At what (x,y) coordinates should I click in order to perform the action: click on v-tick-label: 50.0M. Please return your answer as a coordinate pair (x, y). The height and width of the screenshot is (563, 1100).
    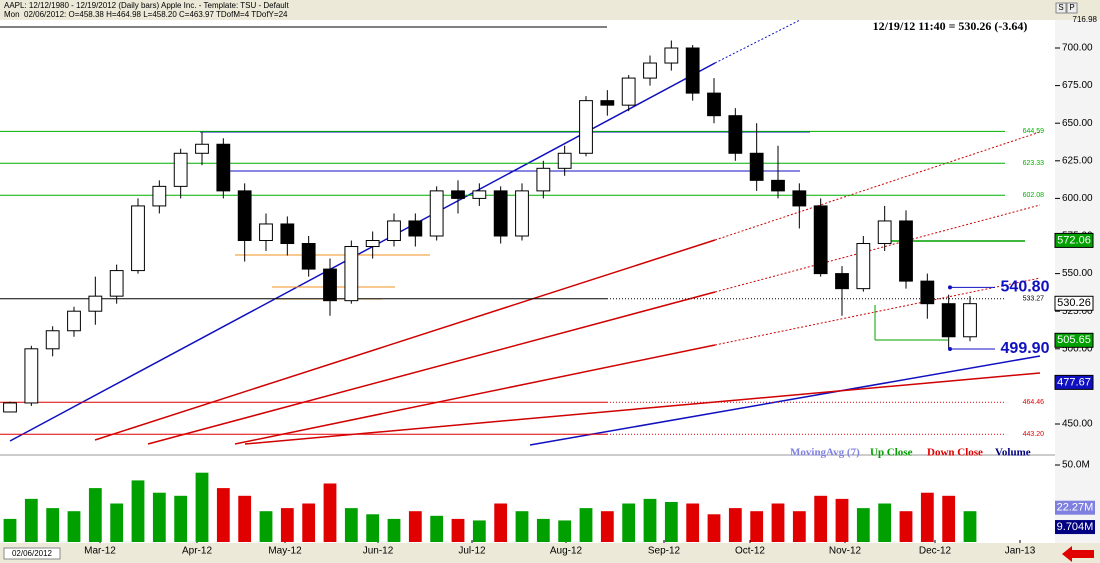
    Looking at the image, I should click on (1076, 465).